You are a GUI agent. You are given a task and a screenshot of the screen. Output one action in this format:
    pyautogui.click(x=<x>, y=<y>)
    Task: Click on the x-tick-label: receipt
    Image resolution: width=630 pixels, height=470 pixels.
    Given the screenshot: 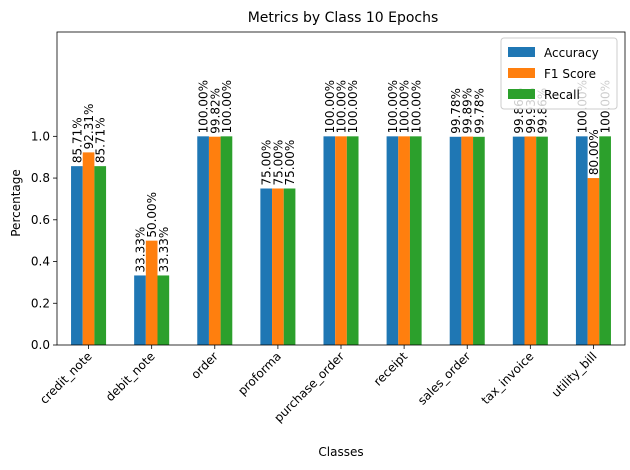 What is the action you would take?
    pyautogui.click(x=391, y=369)
    